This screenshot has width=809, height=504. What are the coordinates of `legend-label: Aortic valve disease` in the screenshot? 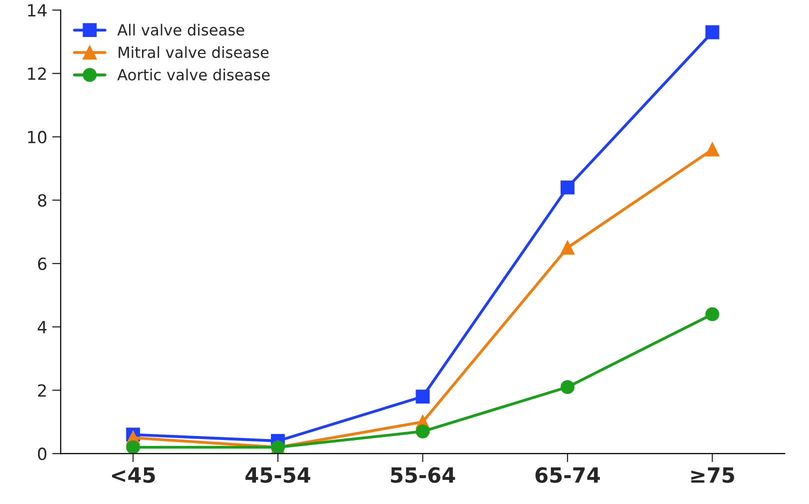 It's located at (193, 74).